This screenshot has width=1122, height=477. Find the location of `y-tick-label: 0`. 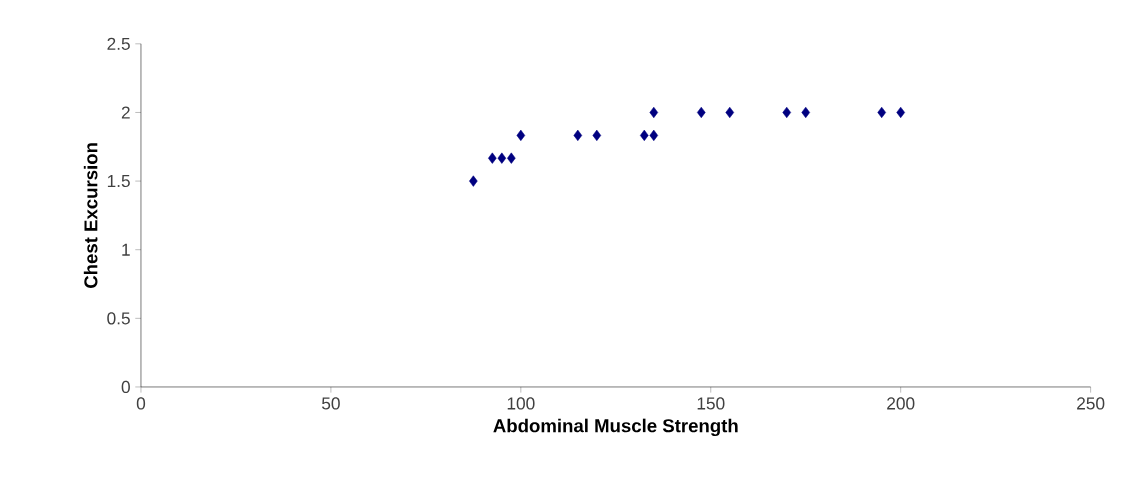

y-tick-label: 0 is located at coordinates (125, 387).